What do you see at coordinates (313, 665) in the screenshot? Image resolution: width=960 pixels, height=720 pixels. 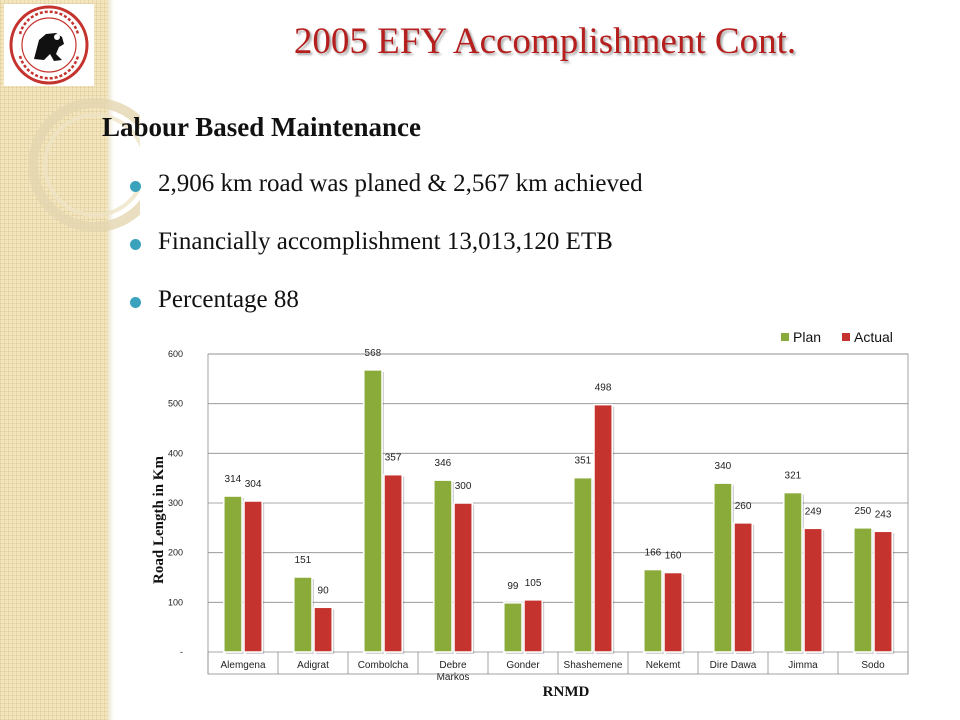 I see `category-label: Adigrat` at bounding box center [313, 665].